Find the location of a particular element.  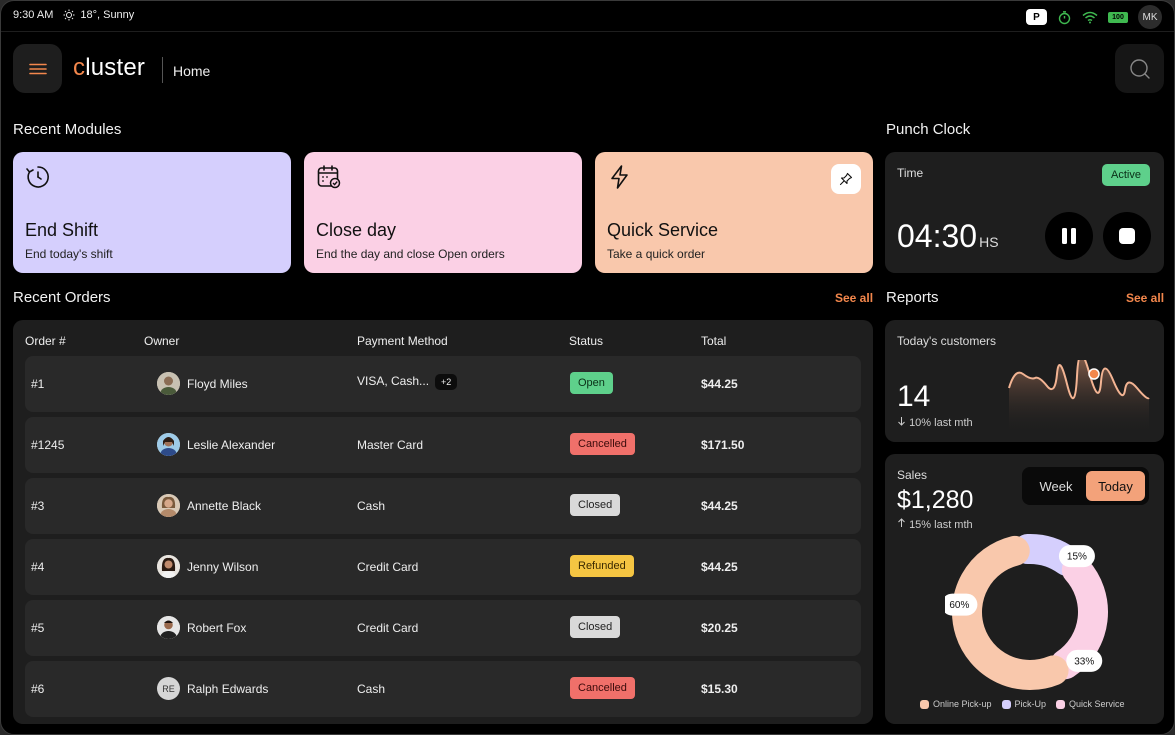

pin-icon is located at coordinates (846, 179).